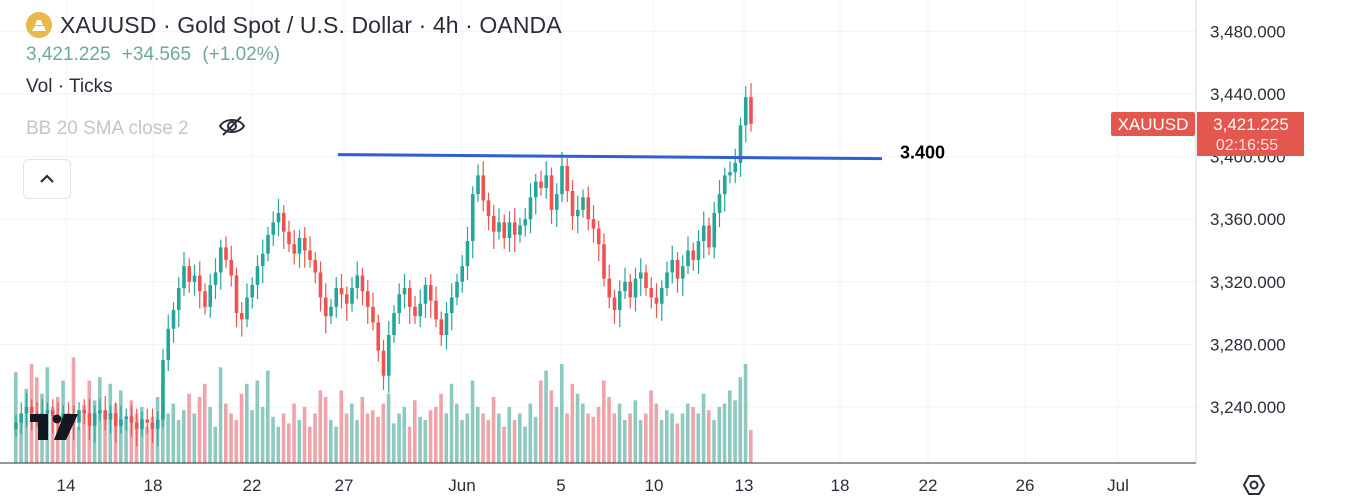 The width and height of the screenshot is (1365, 503). I want to click on last-price-badge, so click(1250, 134).